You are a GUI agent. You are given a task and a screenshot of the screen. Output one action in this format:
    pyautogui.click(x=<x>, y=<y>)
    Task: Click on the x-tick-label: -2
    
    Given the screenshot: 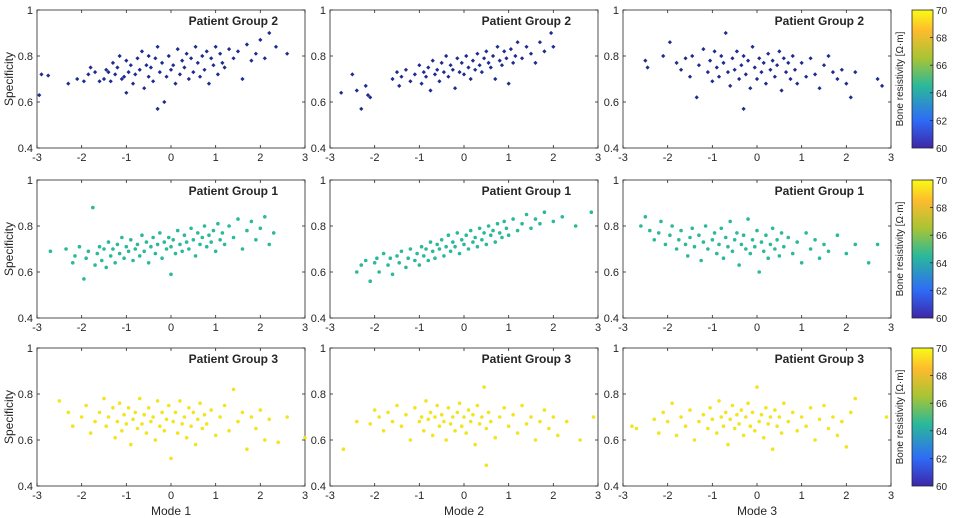 What is the action you would take?
    pyautogui.click(x=375, y=496)
    